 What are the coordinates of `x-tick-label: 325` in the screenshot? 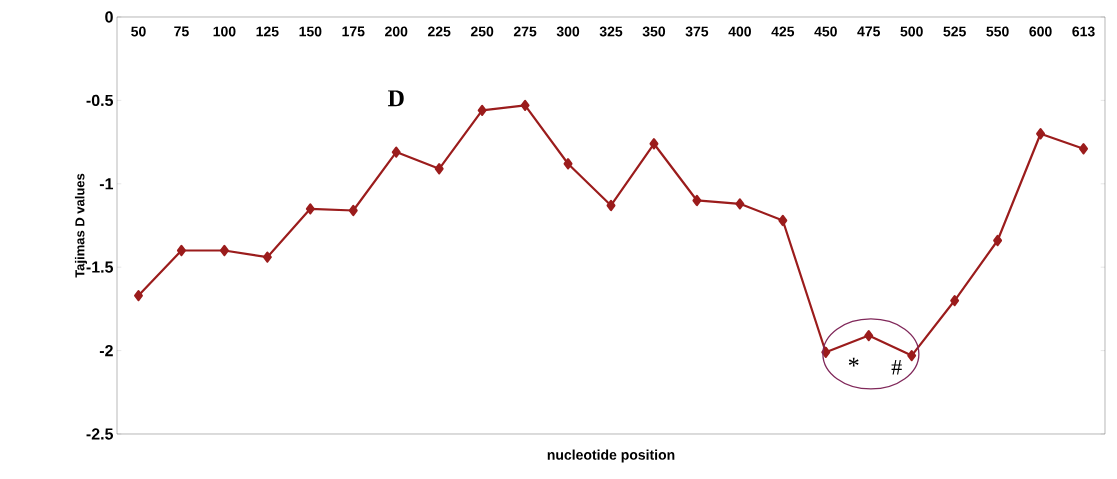 It's located at (611, 31).